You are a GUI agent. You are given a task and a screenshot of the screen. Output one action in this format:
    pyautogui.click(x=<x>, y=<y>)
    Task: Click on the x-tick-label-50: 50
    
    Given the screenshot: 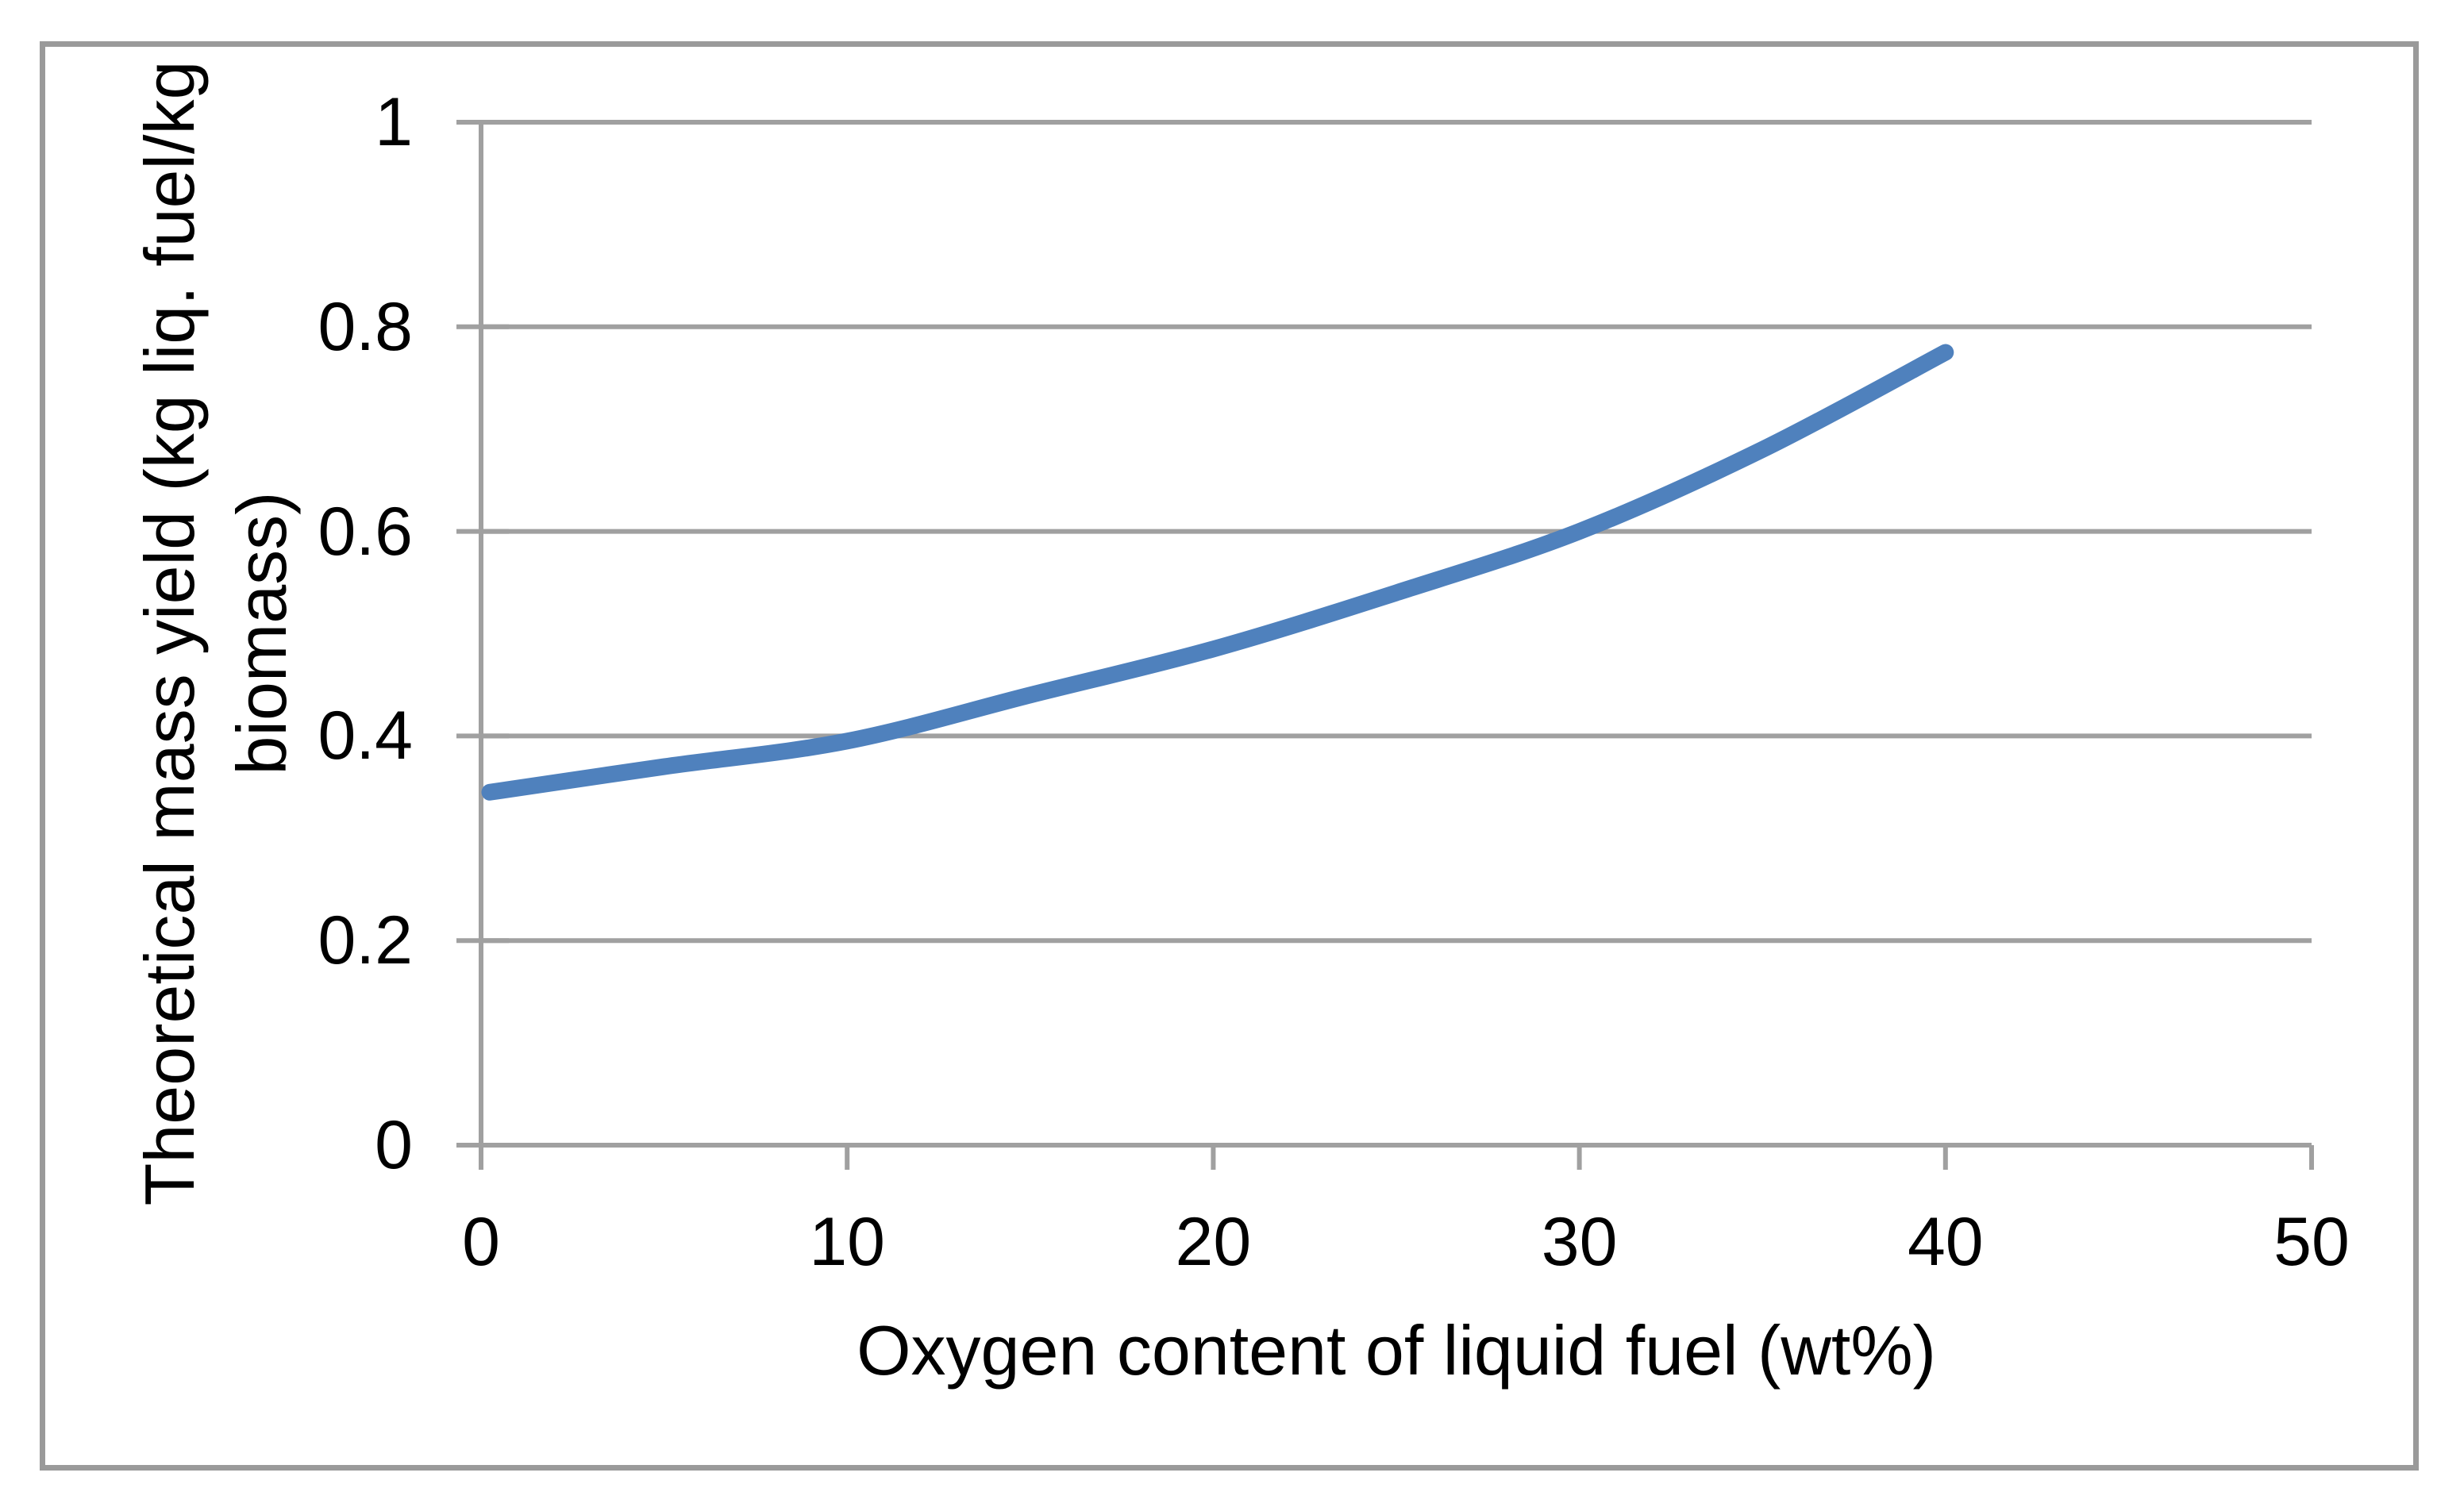 What is the action you would take?
    pyautogui.click(x=2311, y=1242)
    